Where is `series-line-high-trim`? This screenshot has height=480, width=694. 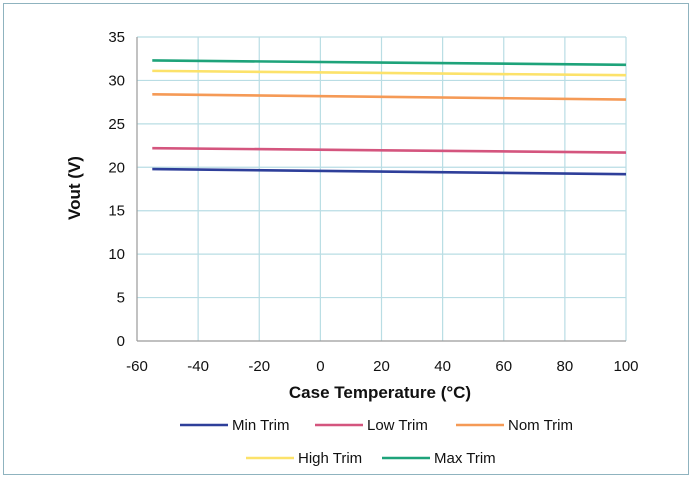
series-line-high-trim is located at coordinates (389, 73).